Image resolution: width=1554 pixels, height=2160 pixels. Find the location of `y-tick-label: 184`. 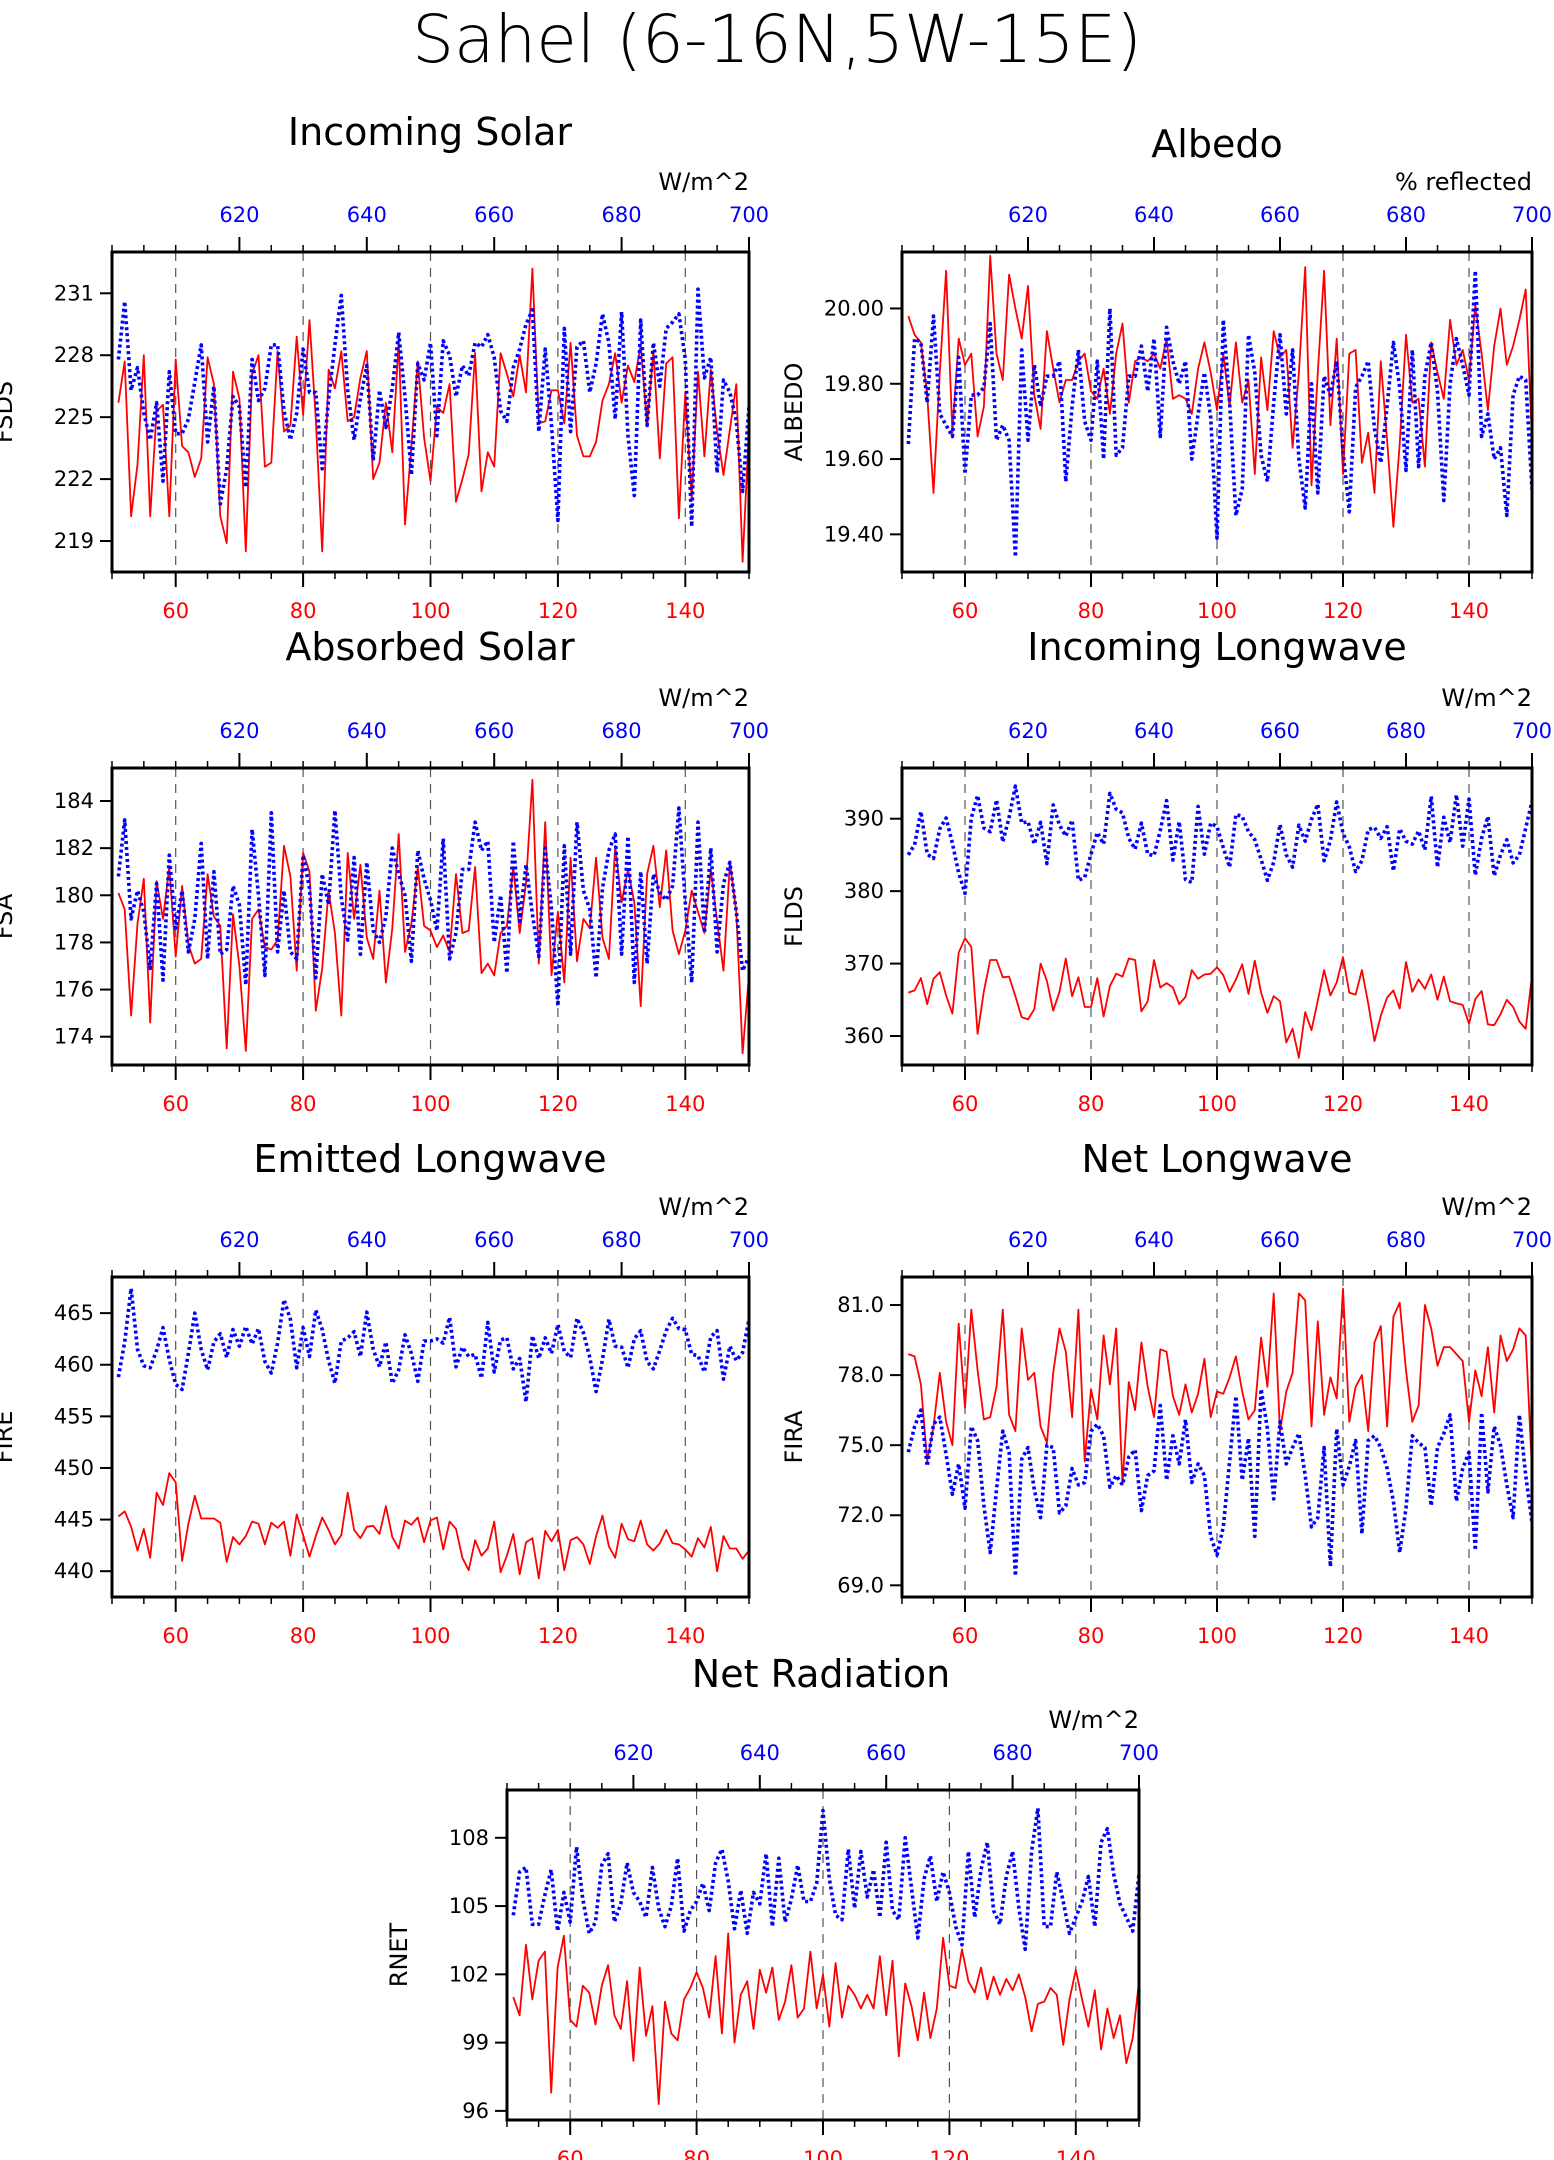

y-tick-label: 184 is located at coordinates (74, 801).